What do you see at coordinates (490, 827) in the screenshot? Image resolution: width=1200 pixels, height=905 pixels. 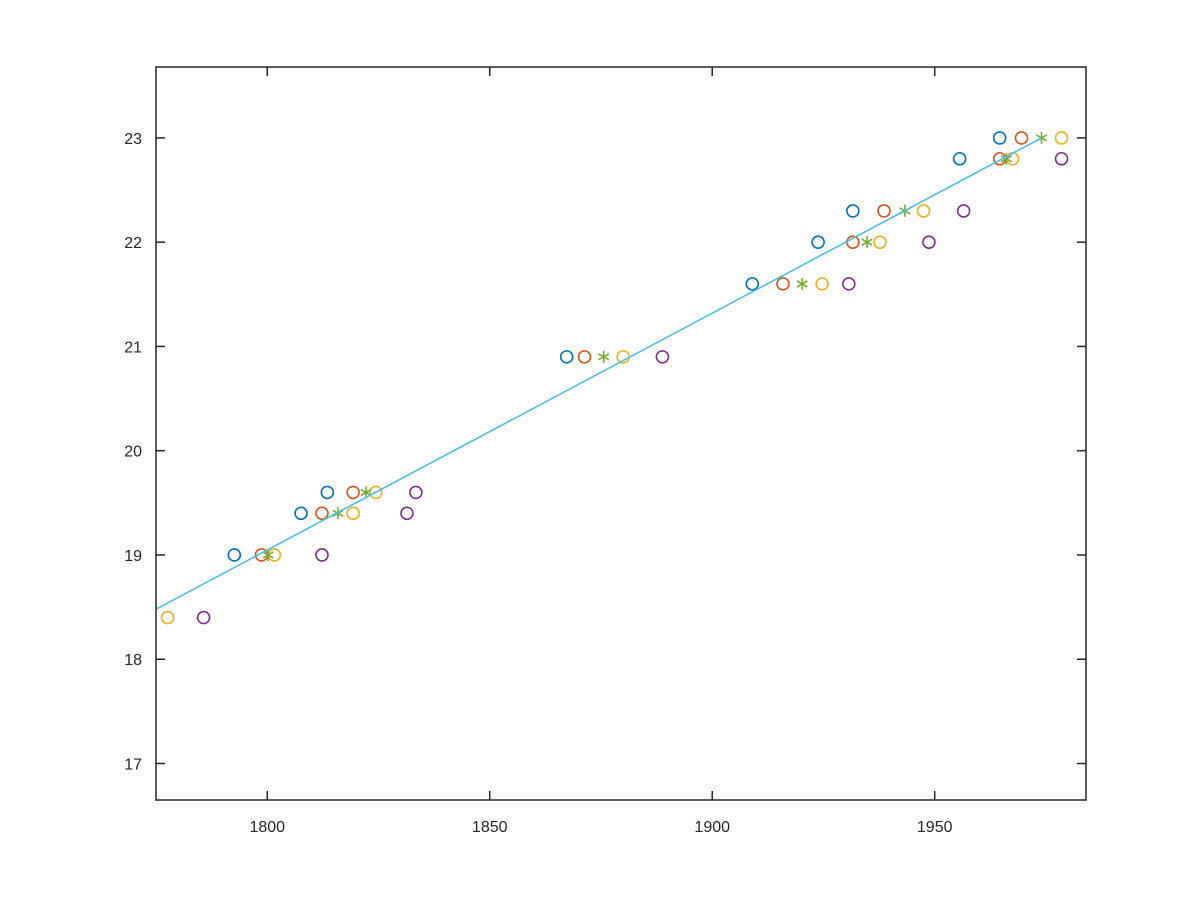 I see `x-tick-label: 1850` at bounding box center [490, 827].